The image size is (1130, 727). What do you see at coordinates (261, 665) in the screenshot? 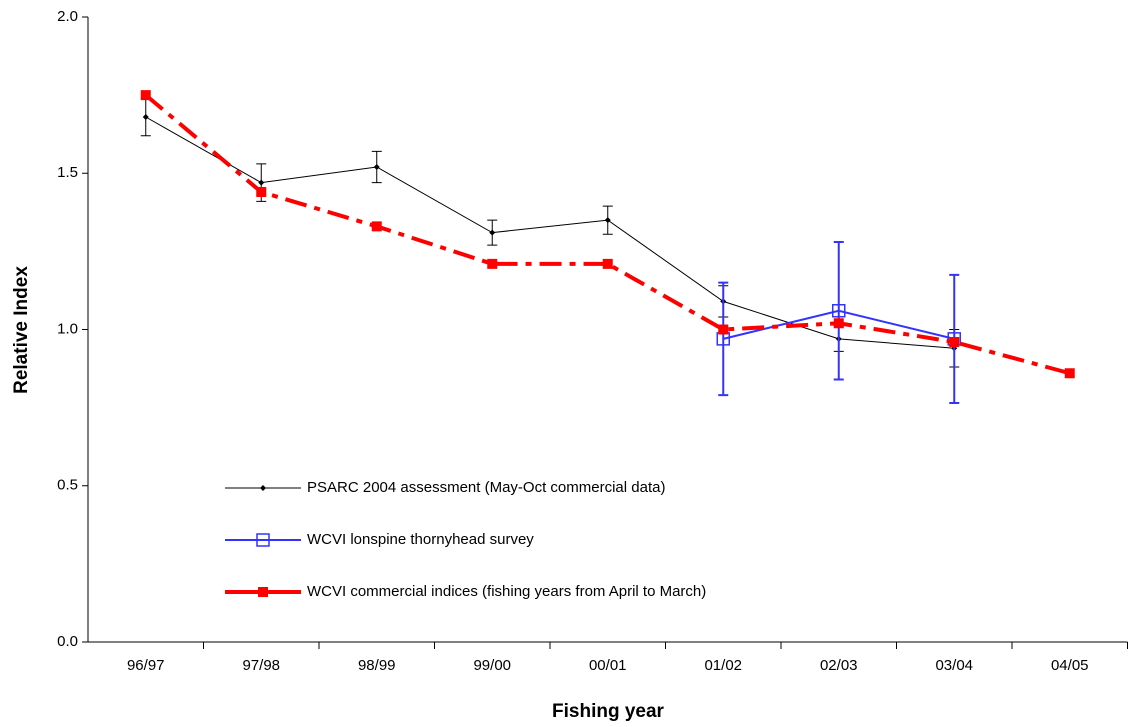
I see `x-tick-label: 97/98` at bounding box center [261, 665].